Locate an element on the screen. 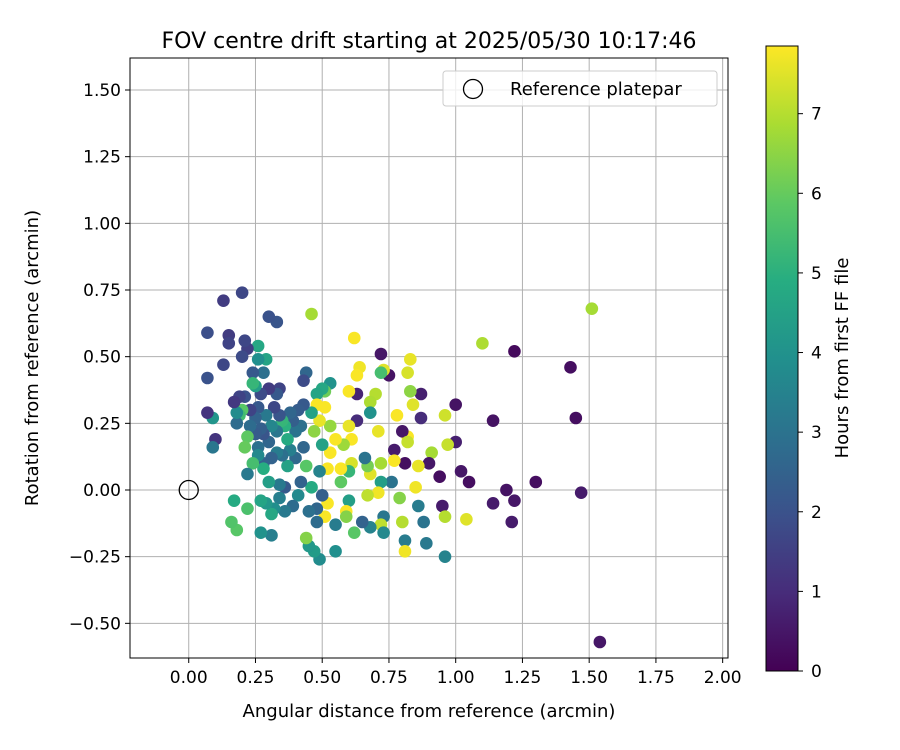  y-axis-ticks: −0.50 −0.25 0.00 0.25 0.50 0.75 1.00 1.25 1.50 is located at coordinates (99, 357).